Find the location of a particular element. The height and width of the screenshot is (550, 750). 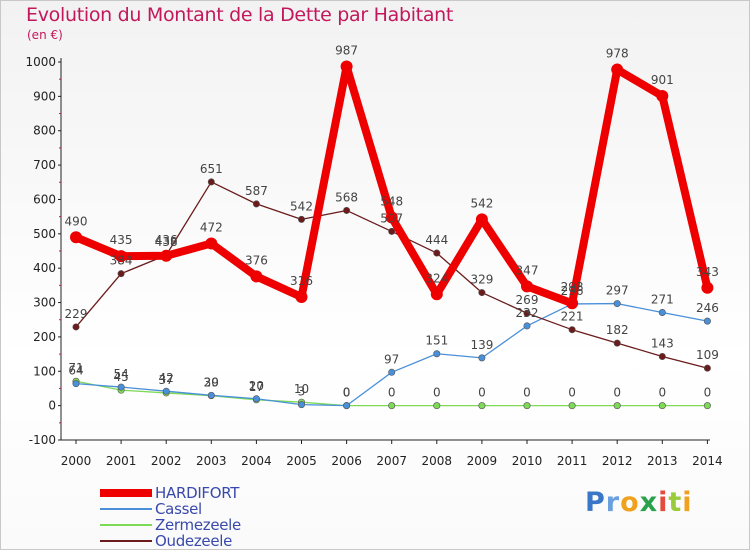

data-label: 297 is located at coordinates (617, 291).